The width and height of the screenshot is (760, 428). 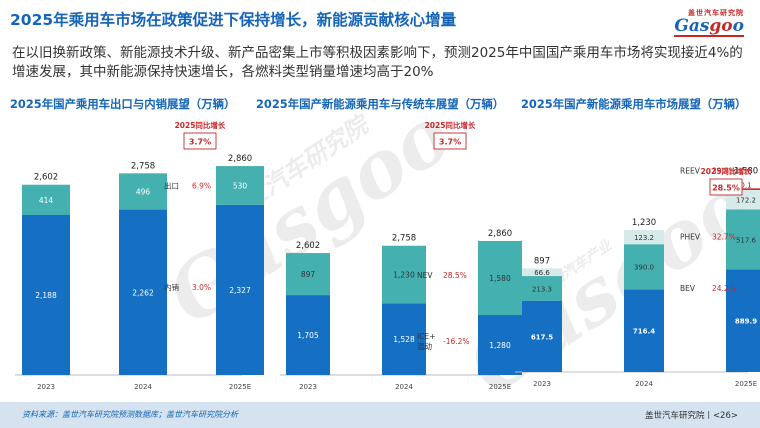 I want to click on chart-1-xtick-2024: 2024, so click(x=143, y=387).